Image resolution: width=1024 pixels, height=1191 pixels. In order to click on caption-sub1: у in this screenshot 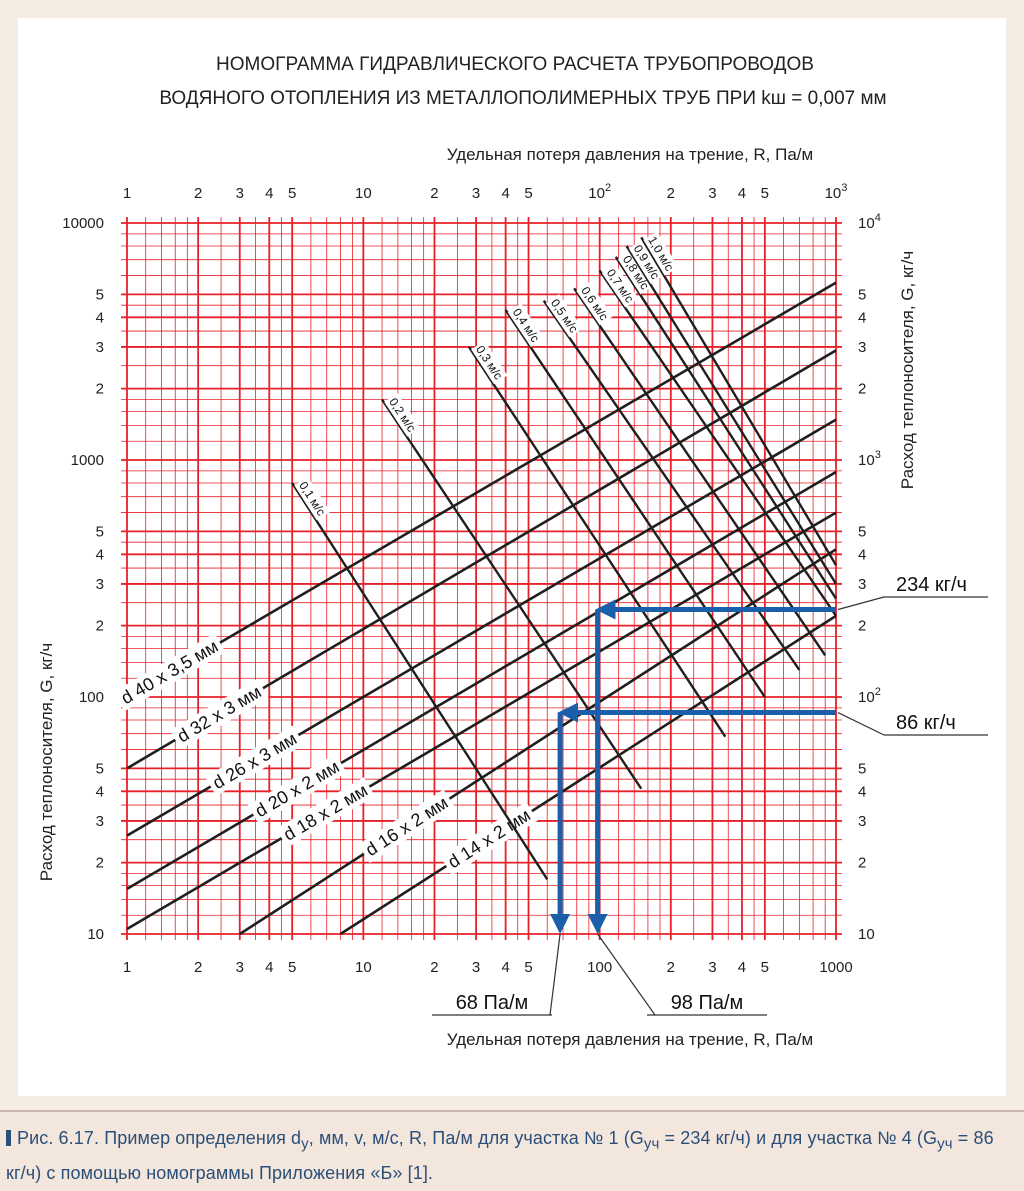, I will do `click(305, 1144)`.